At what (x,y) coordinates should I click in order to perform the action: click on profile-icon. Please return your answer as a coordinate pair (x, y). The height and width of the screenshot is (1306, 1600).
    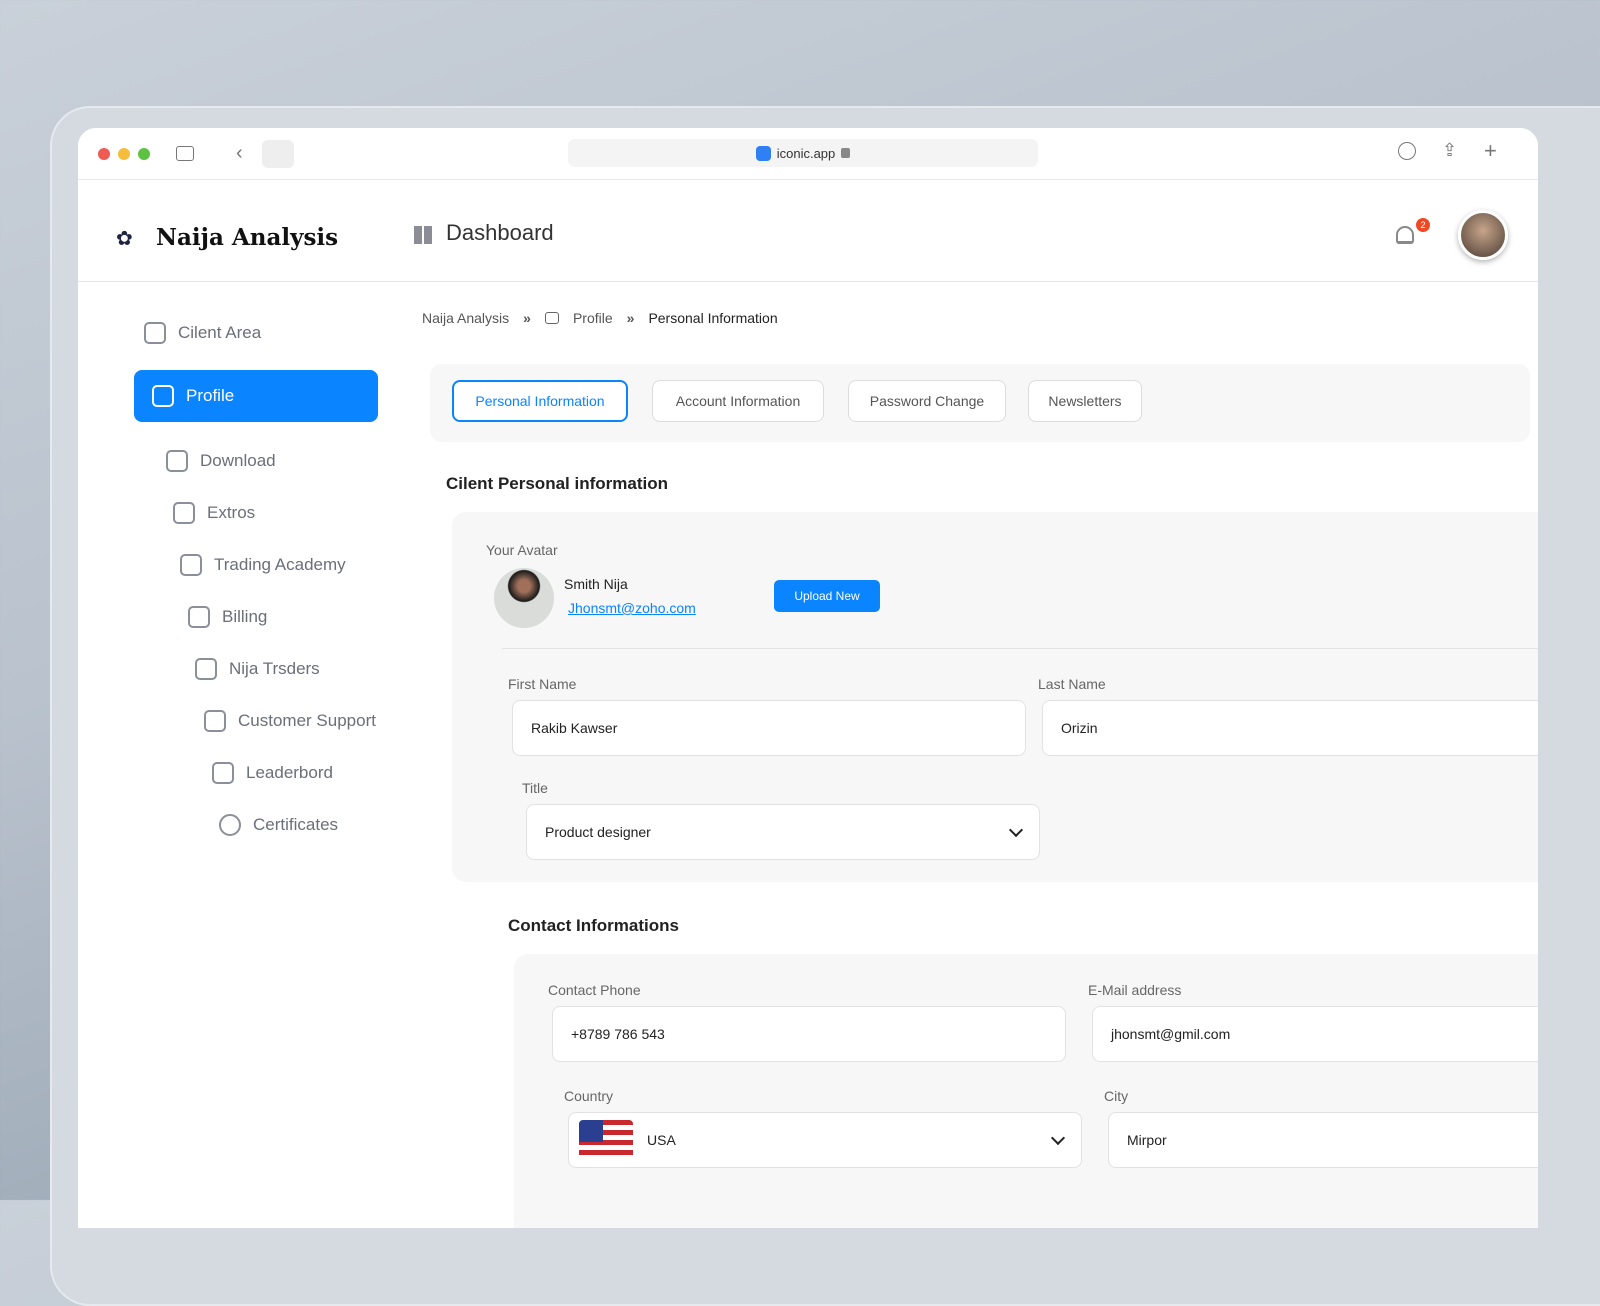
    Looking at the image, I should click on (163, 396).